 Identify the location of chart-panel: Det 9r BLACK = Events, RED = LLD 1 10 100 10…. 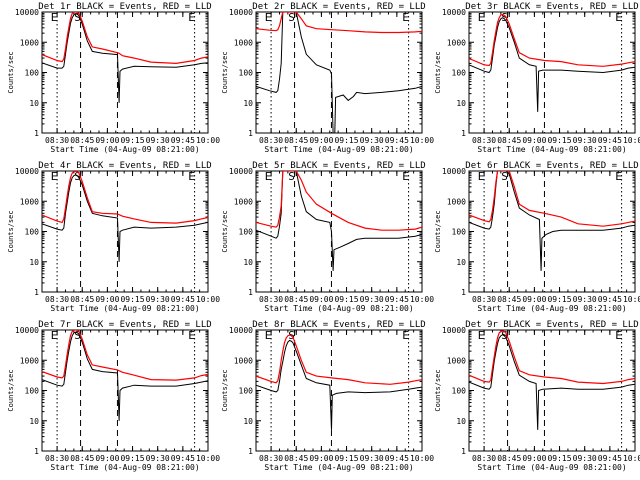
(537, 396).